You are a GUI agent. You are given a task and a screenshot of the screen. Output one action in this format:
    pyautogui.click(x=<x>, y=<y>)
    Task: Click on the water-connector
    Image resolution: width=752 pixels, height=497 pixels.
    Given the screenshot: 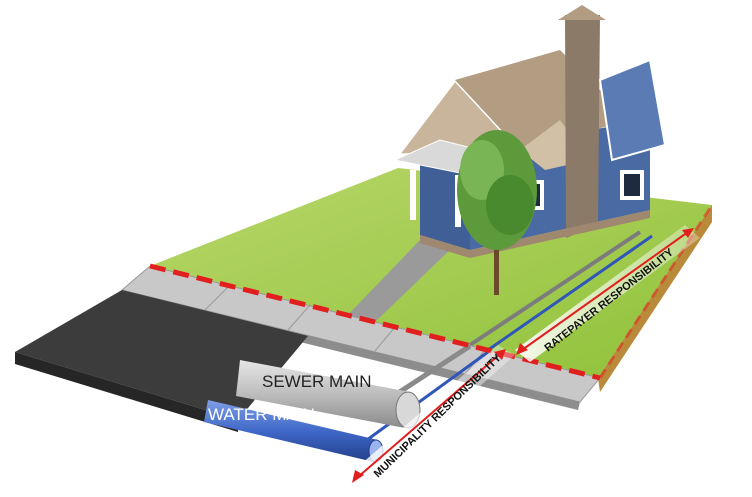 What is the action you would take?
    pyautogui.click(x=424, y=398)
    